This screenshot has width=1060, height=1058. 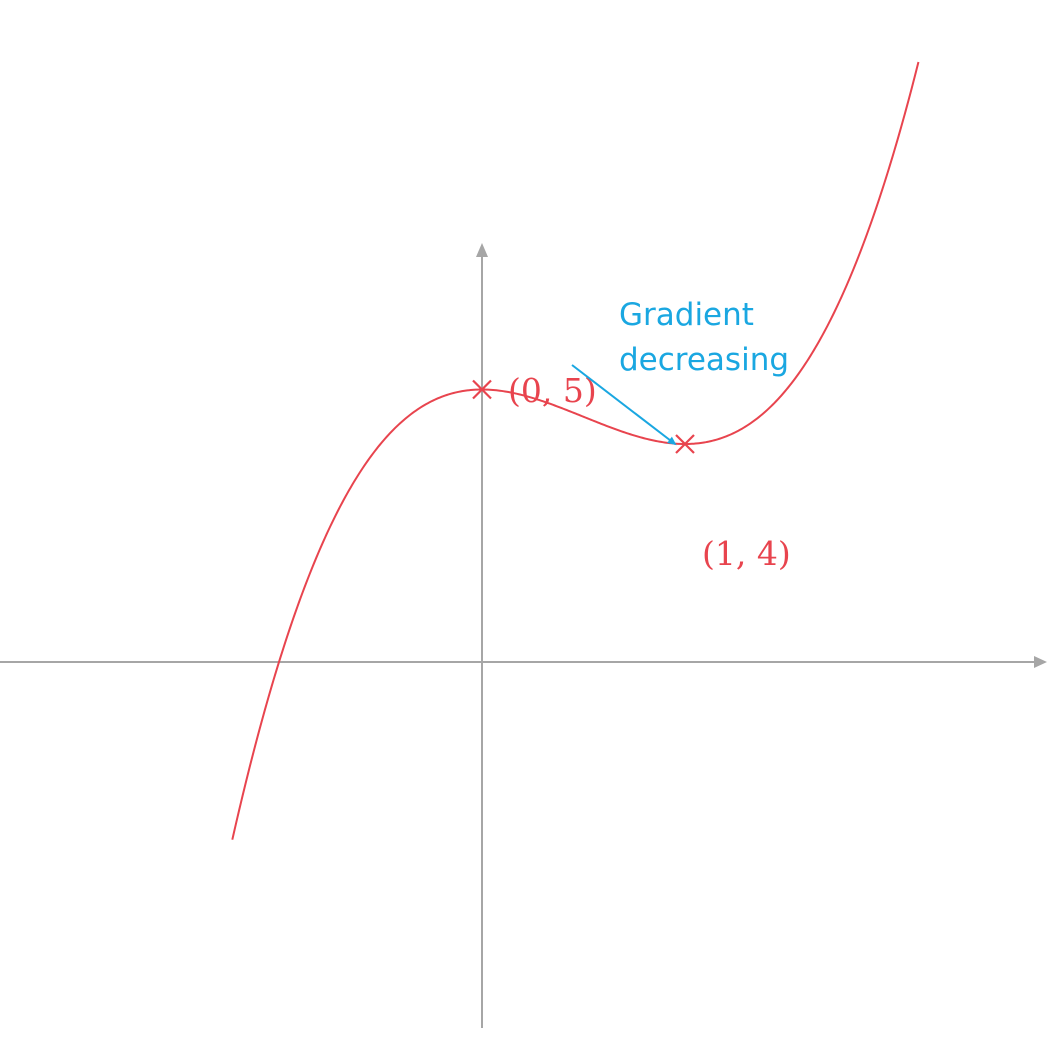 What do you see at coordinates (482, 250) in the screenshot?
I see `y-axis-arrowhead` at bounding box center [482, 250].